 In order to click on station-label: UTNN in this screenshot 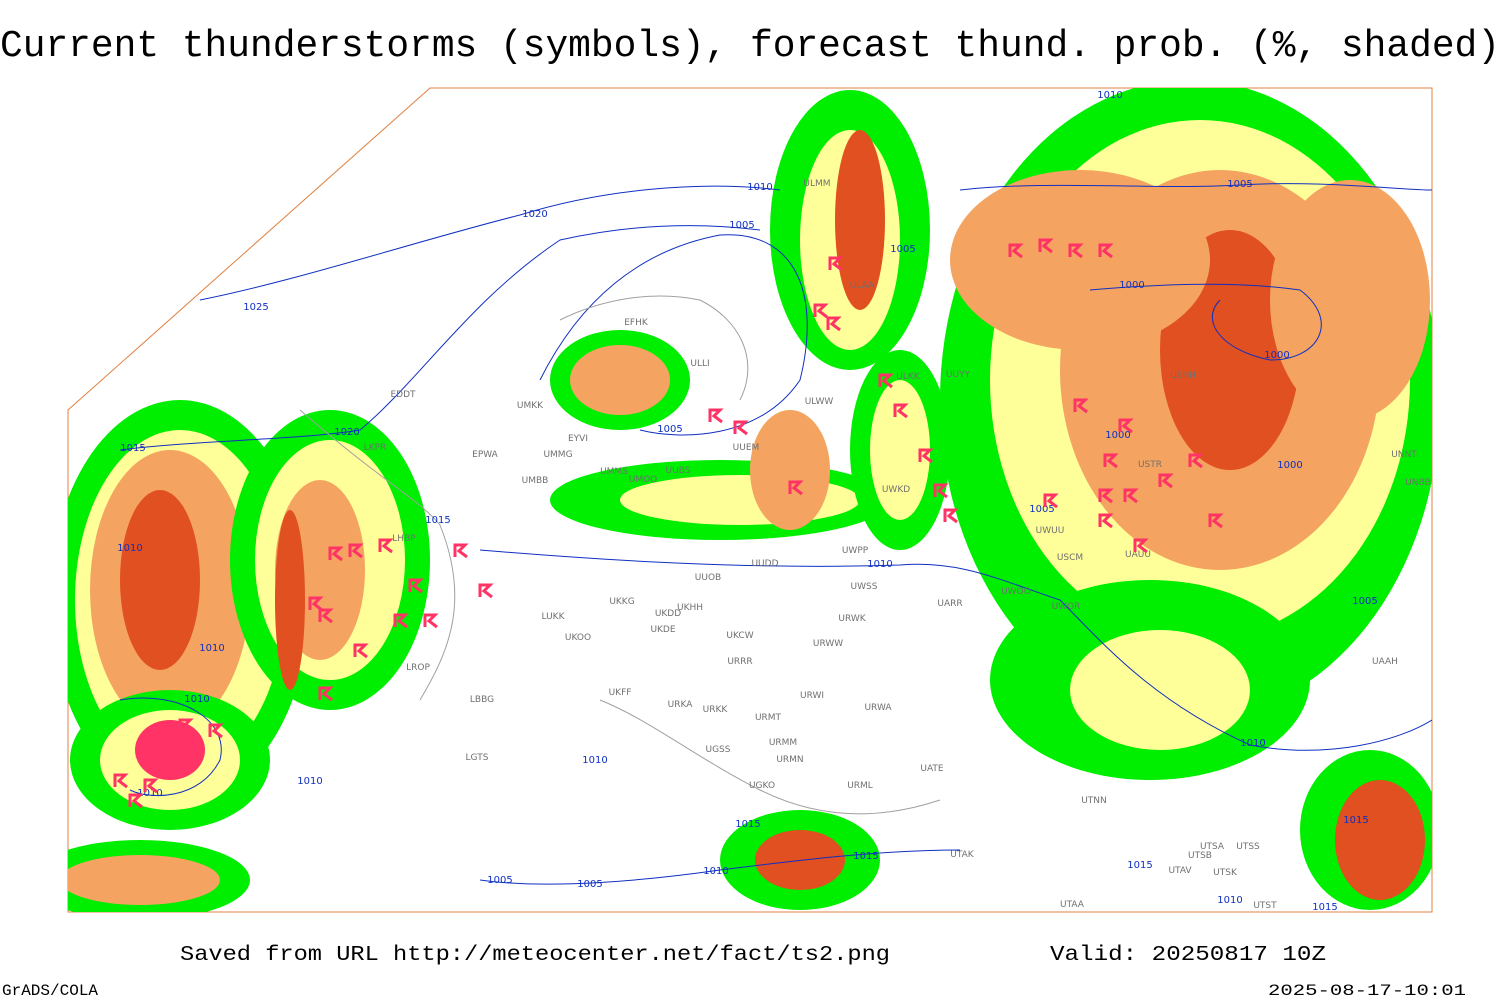, I will do `click(1094, 801)`.